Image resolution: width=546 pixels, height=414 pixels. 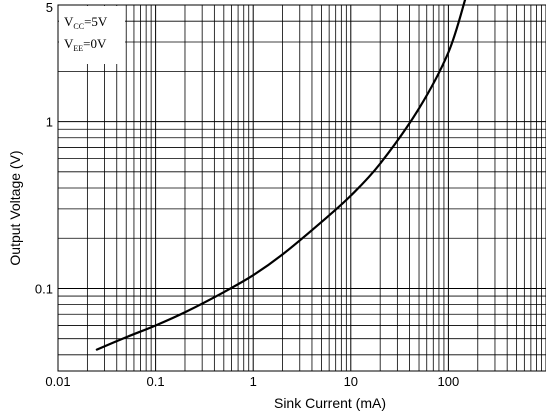 What do you see at coordinates (156, 381) in the screenshot?
I see `x-tick-label: 0.1` at bounding box center [156, 381].